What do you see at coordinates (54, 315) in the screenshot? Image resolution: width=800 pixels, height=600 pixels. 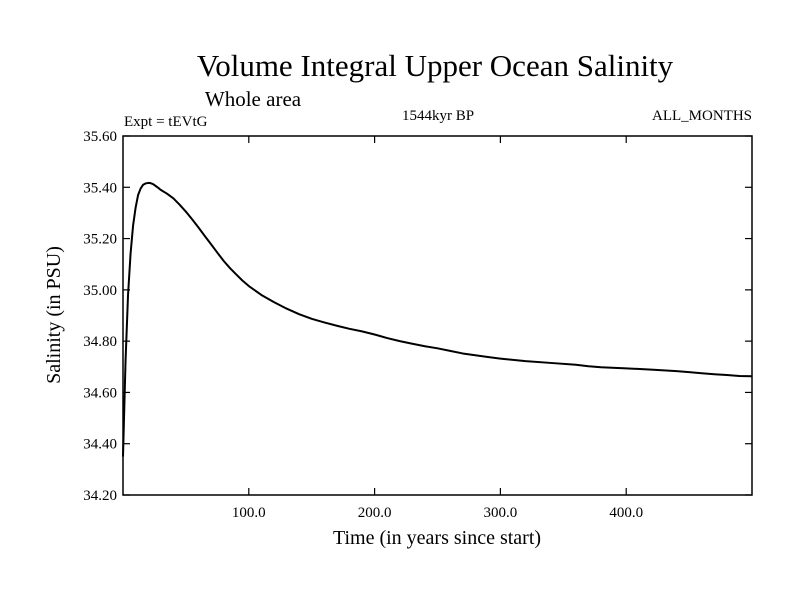 I see `y-axis-label: Salinity (in PSU)` at bounding box center [54, 315].